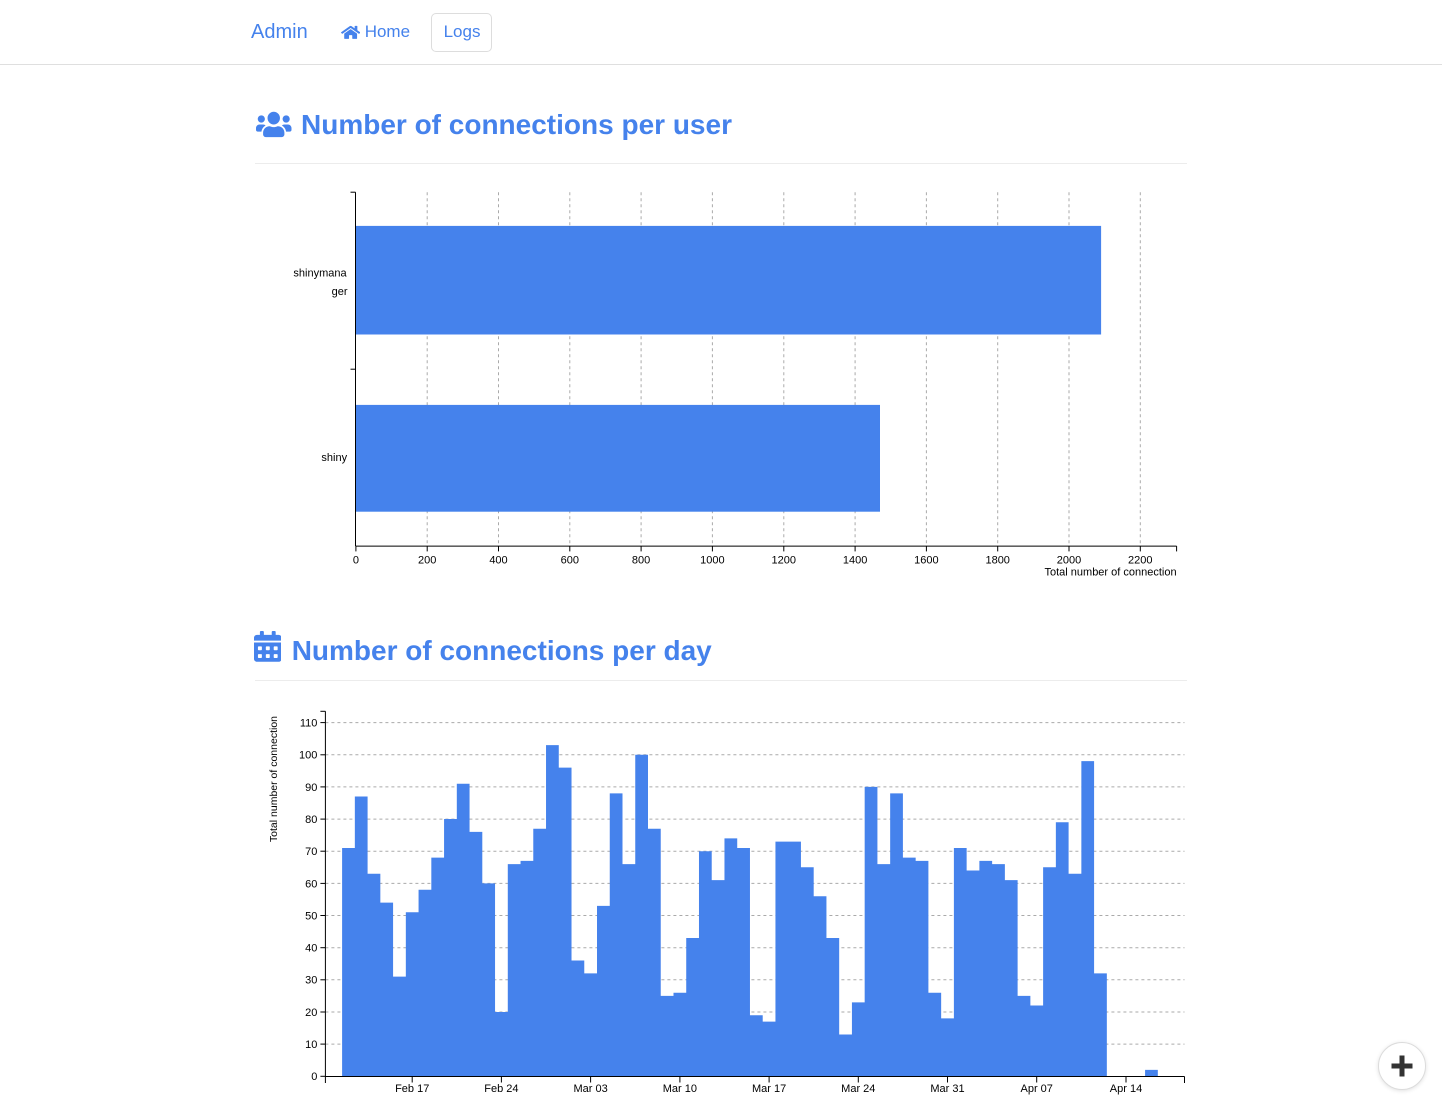 The image size is (1442, 1106). What do you see at coordinates (1126, 1089) in the screenshot?
I see `svg-text: Apr 14` at bounding box center [1126, 1089].